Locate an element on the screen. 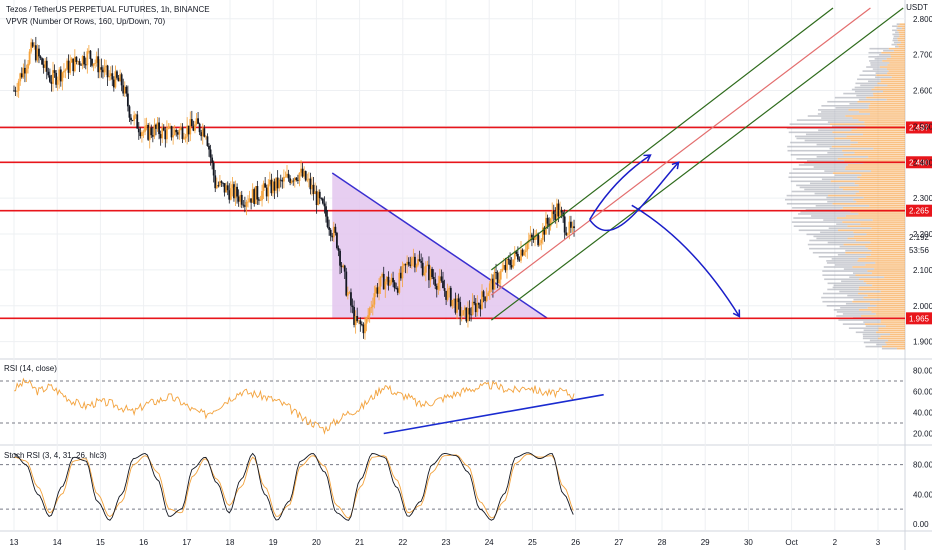 The height and width of the screenshot is (550, 932). x-tick-label: 20 is located at coordinates (316, 542).